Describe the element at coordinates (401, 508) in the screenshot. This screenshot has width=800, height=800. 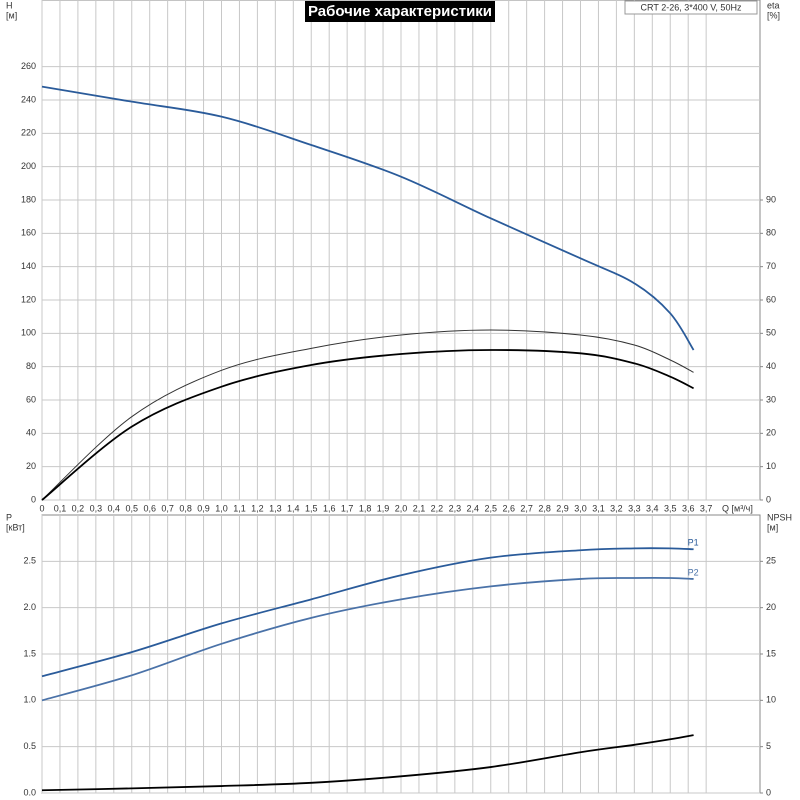
I see `x-tick-label: 2,0` at that location.